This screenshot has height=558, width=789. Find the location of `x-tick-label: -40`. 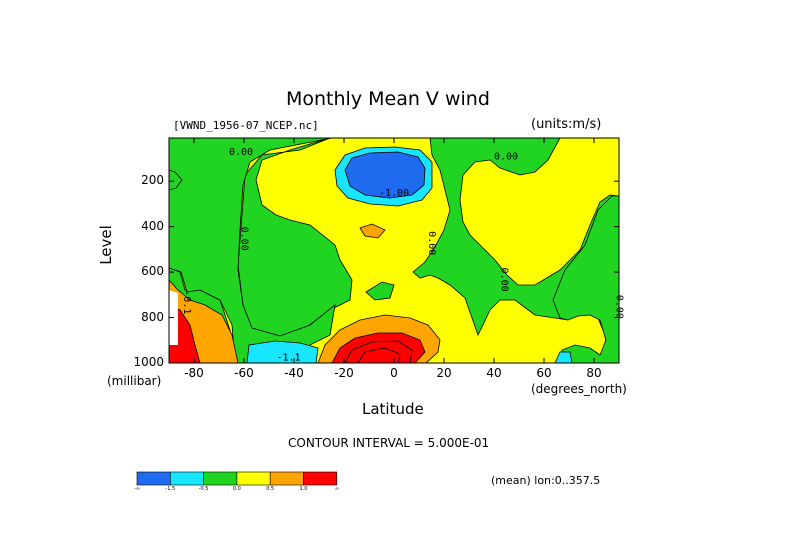

x-tick-label: -40 is located at coordinates (294, 373).